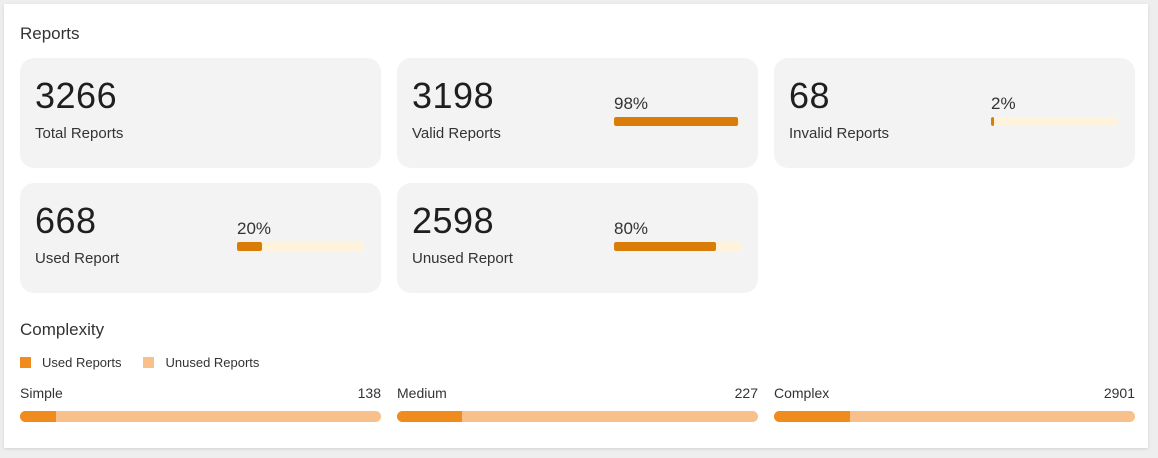  Describe the element at coordinates (250, 246) in the screenshot. I see `used-report-progress-fill` at that location.